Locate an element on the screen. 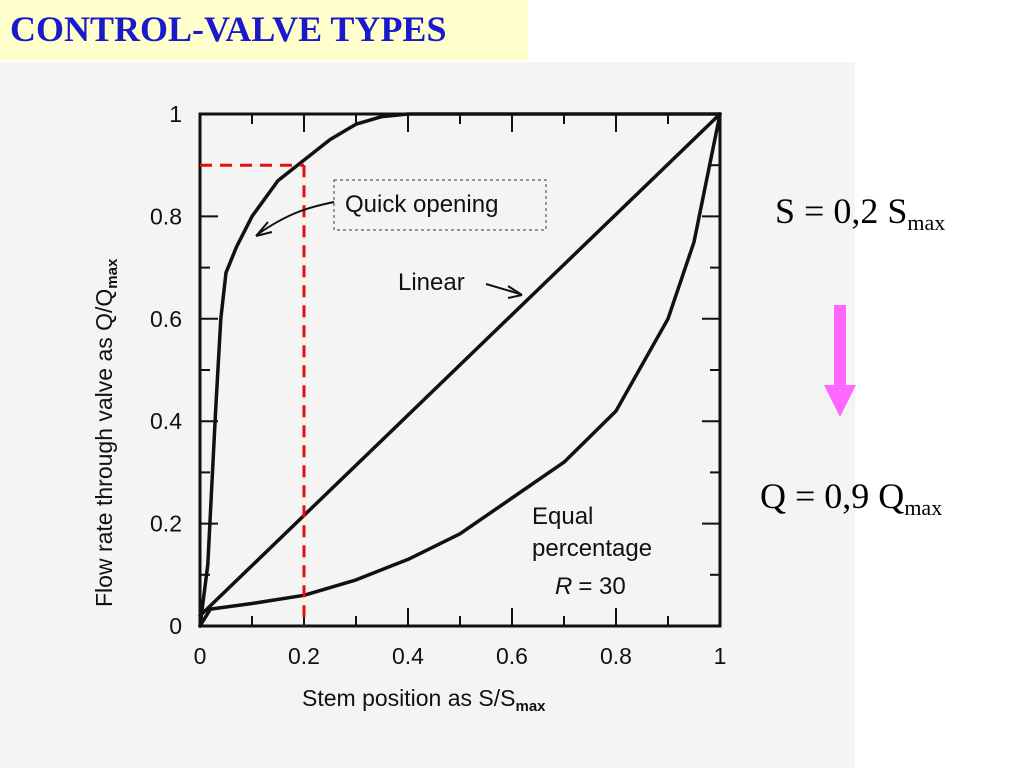 This screenshot has width=1024, height=768. equal-label-line1: Equal is located at coordinates (562, 516).